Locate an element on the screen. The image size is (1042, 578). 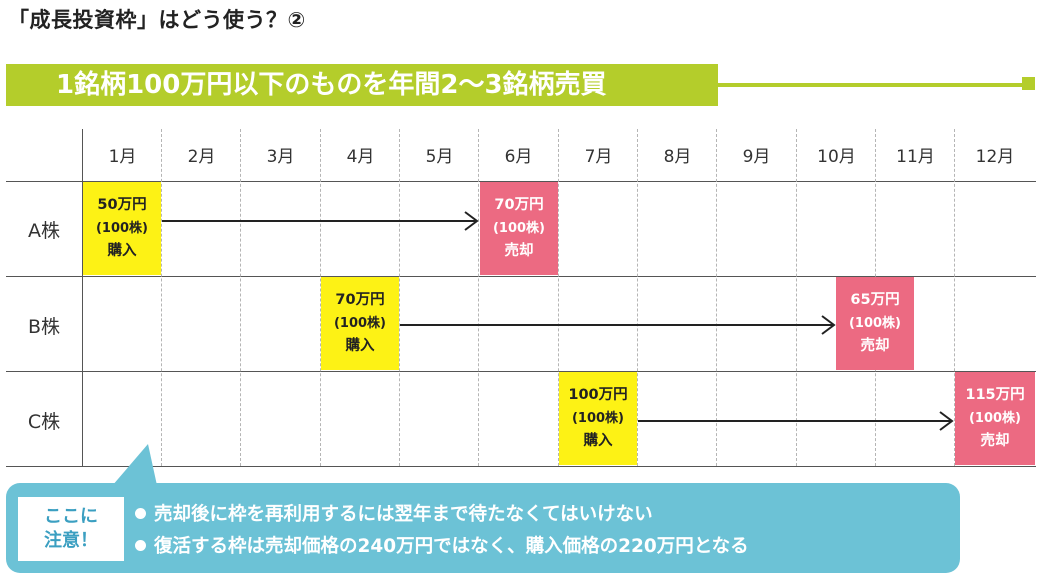
month-header: 6月 is located at coordinates (518, 157).